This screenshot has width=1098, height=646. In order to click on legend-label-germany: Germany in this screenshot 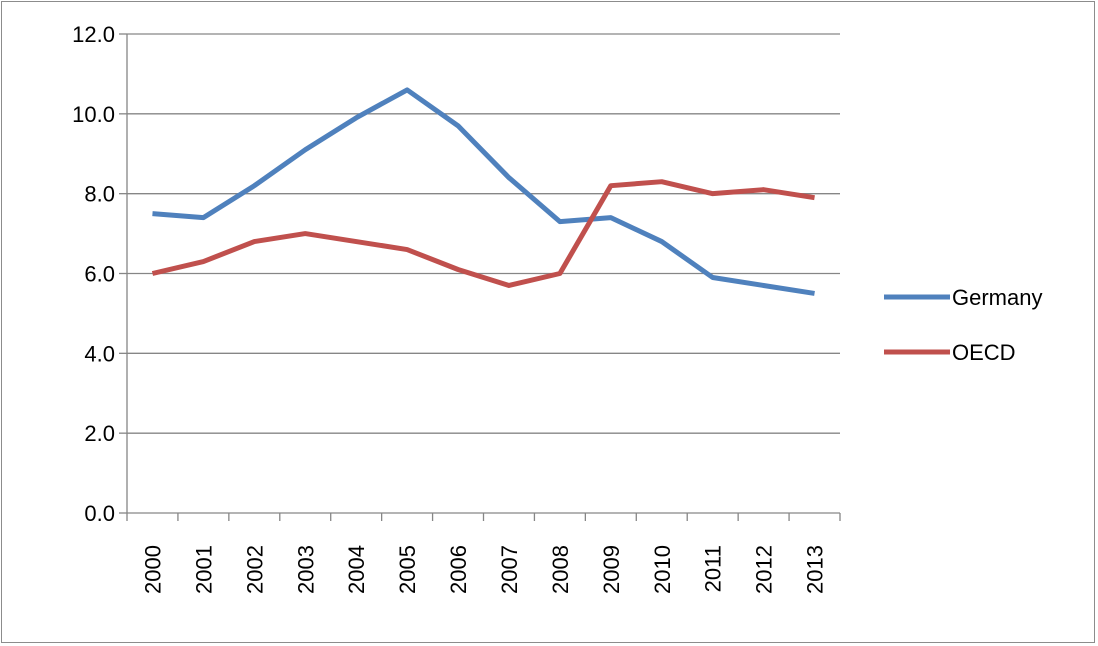, I will do `click(997, 297)`.